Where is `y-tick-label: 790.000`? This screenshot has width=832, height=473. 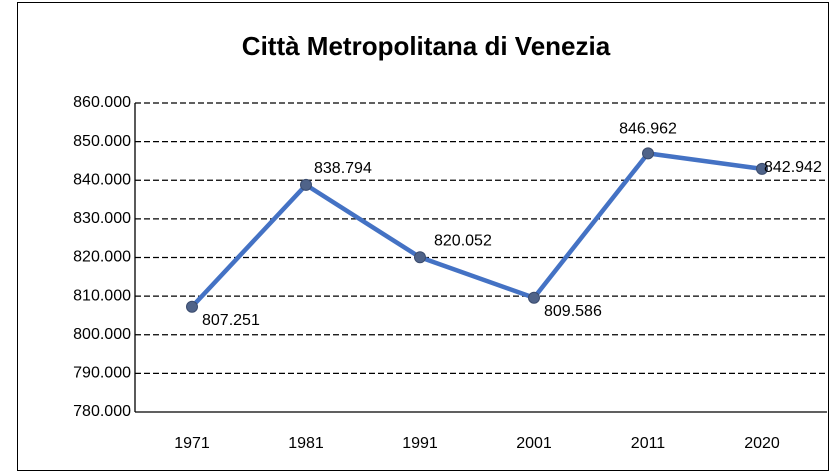
y-tick-label: 790.000 is located at coordinates (102, 373).